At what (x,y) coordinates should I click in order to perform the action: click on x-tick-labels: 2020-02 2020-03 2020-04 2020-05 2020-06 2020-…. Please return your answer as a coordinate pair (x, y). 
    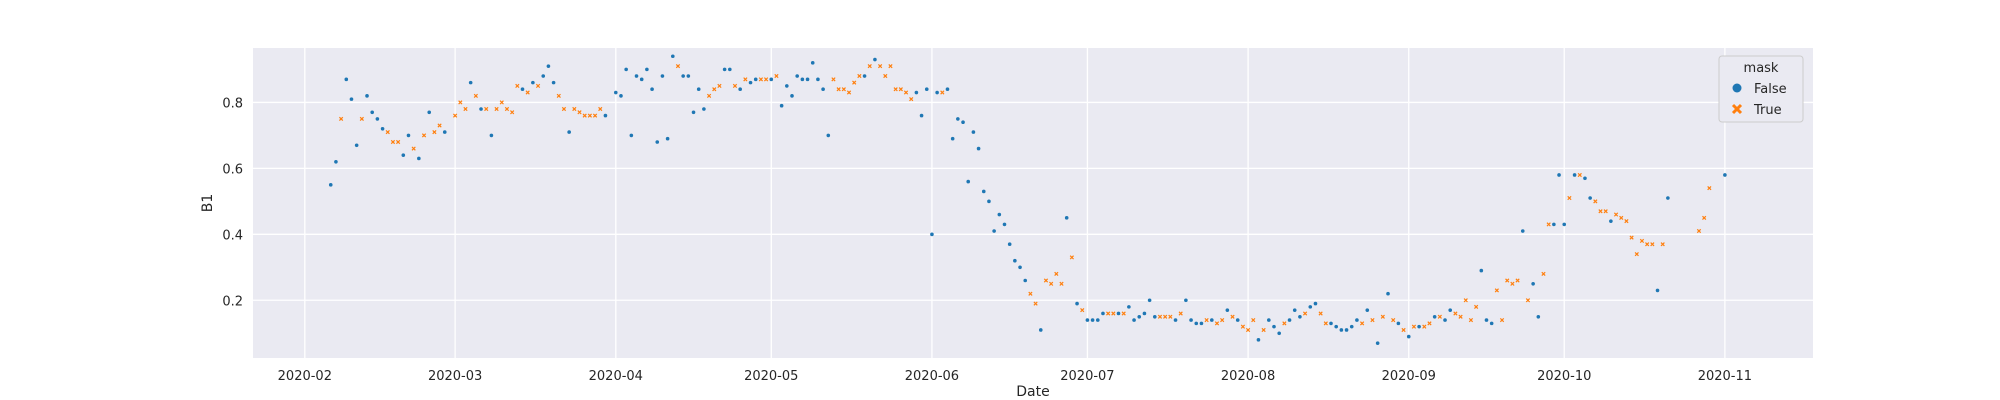
    Looking at the image, I should click on (1015, 376).